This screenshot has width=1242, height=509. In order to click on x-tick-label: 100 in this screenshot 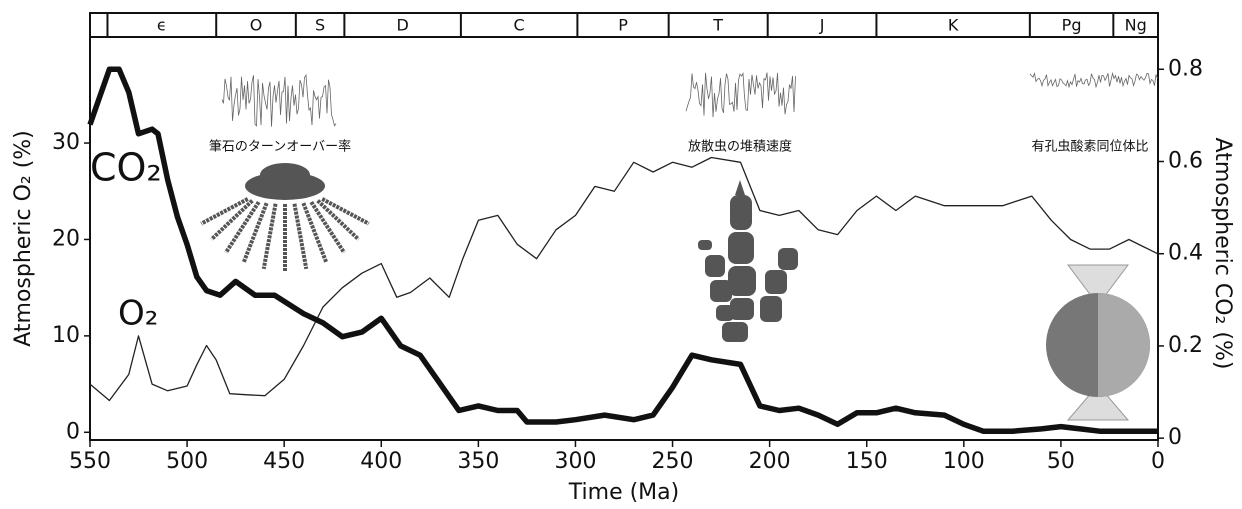, I will do `click(964, 461)`.